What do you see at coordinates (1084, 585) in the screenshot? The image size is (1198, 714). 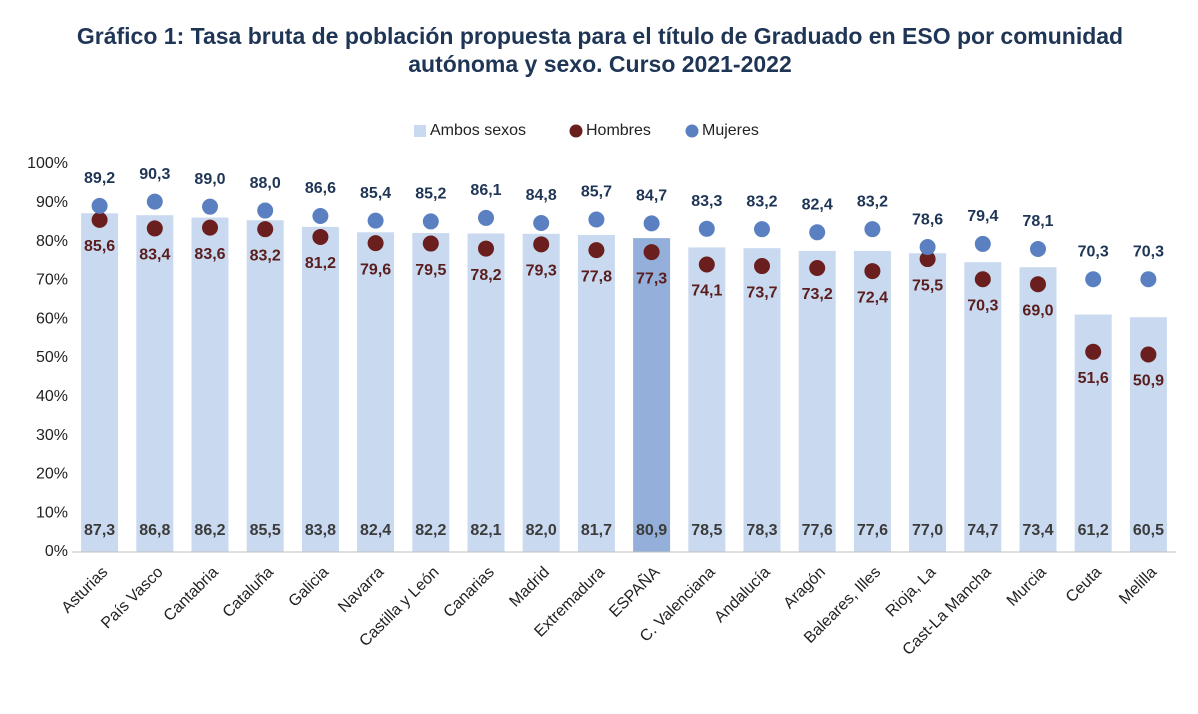 I see `x-tick-label: Ceuta` at bounding box center [1084, 585].